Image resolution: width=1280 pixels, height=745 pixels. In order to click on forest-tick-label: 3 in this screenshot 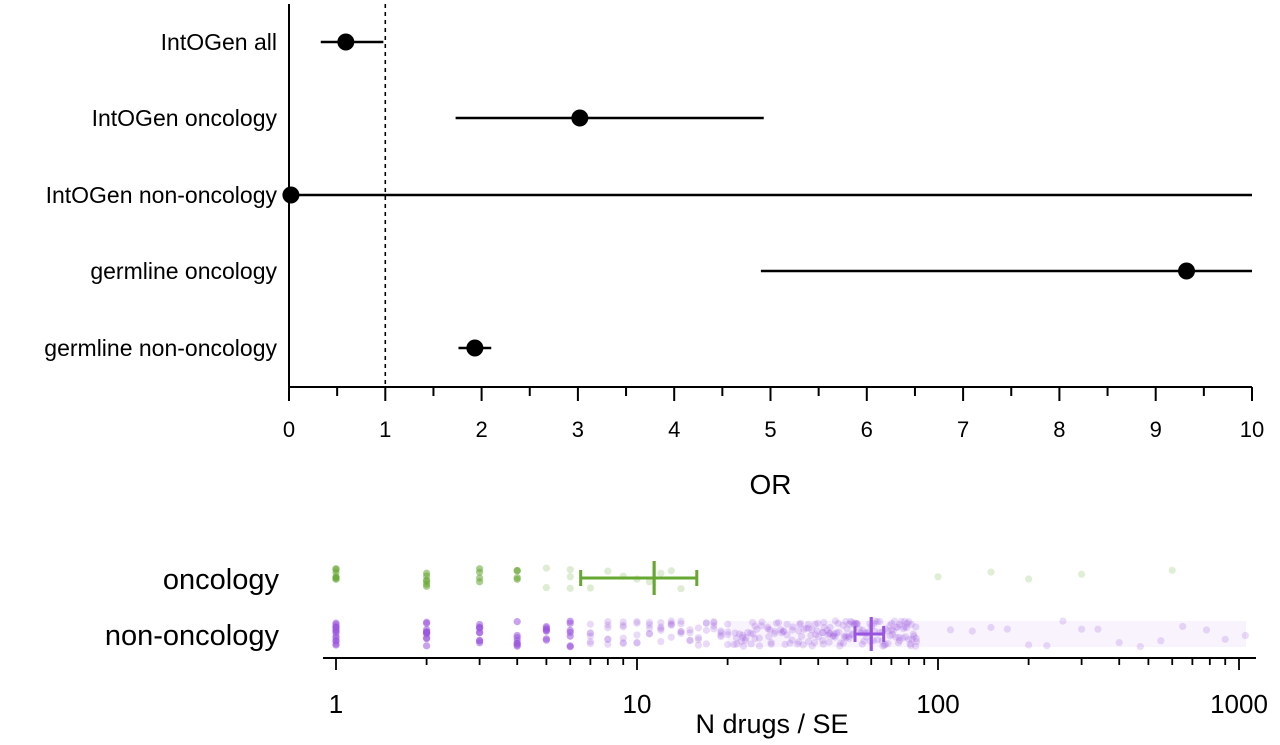, I will do `click(578, 429)`.